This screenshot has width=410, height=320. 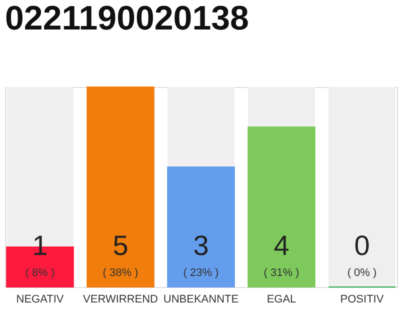 What do you see at coordinates (40, 245) in the screenshot?
I see `data-label: 1` at bounding box center [40, 245].